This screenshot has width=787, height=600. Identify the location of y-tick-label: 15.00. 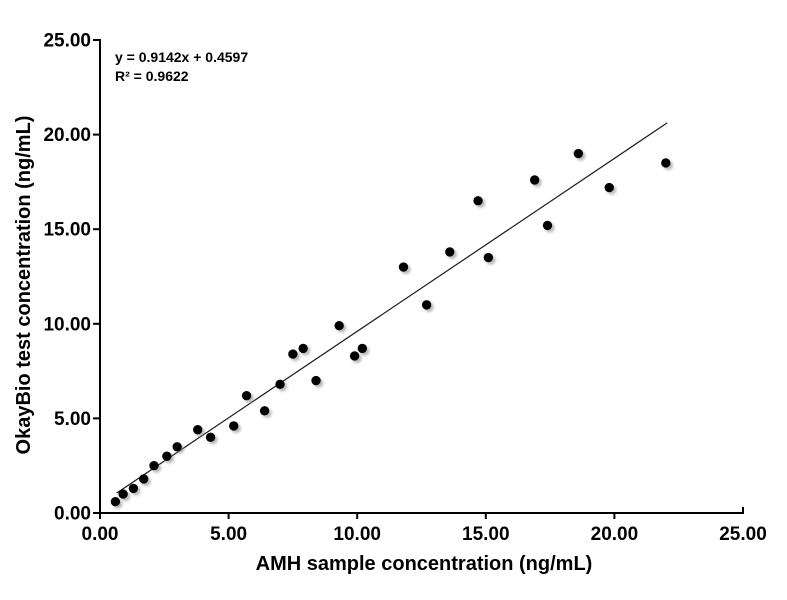
(67, 230).